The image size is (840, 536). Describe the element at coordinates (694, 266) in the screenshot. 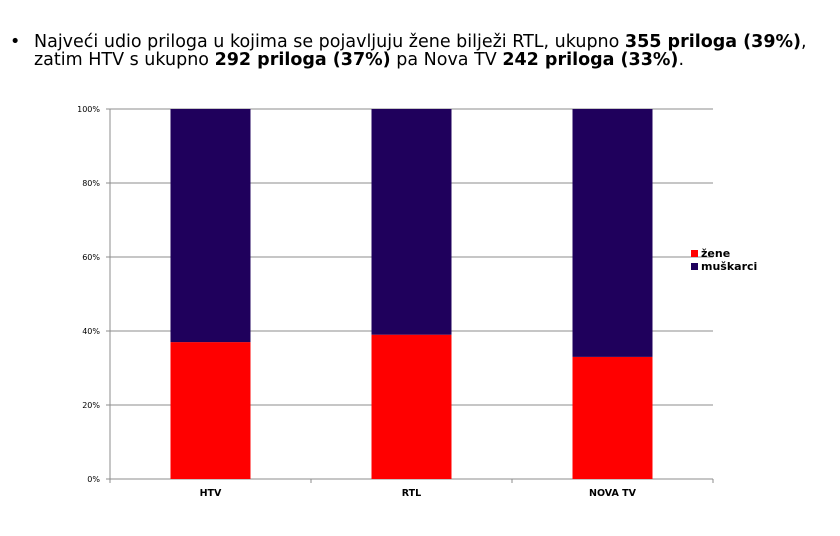

I see `legend-swatch-muskarci` at that location.